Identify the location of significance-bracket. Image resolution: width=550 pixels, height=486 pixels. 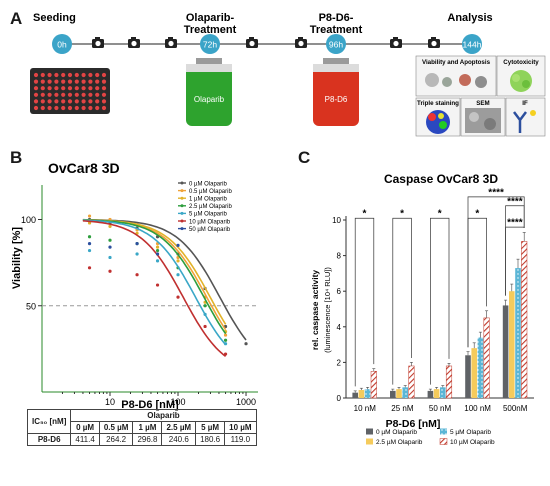
(515, 250).